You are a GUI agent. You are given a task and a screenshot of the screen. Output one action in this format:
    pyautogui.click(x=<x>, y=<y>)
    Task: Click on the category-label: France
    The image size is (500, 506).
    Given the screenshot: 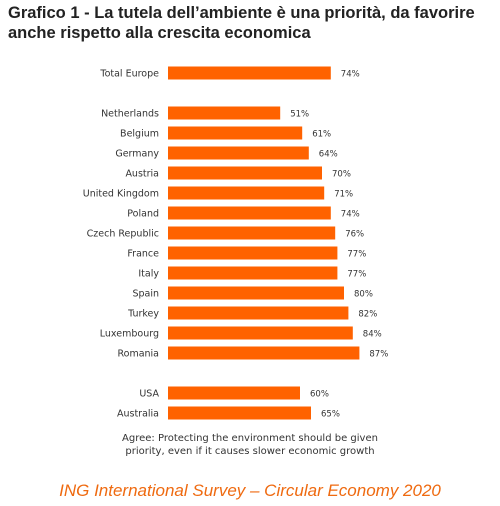 What is the action you would take?
    pyautogui.click(x=143, y=254)
    